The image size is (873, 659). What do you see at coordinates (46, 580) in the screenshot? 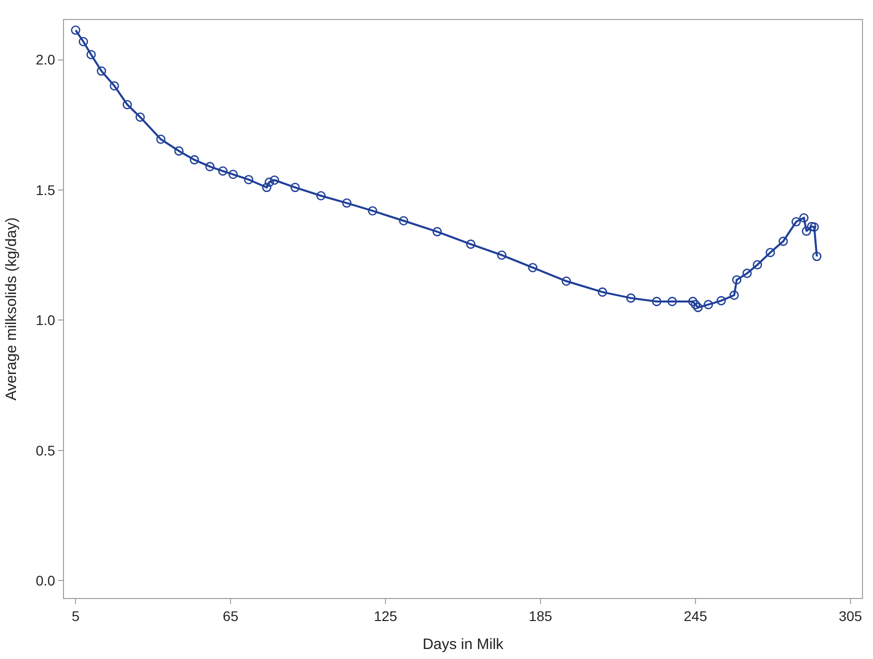
I see `y-tick-label: 0.0` at bounding box center [46, 580].